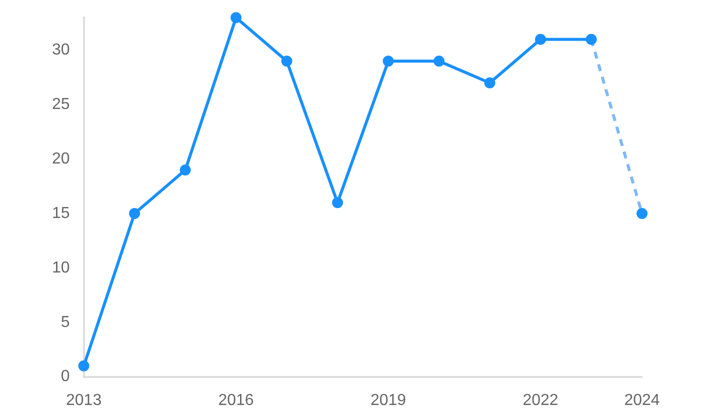  Describe the element at coordinates (65, 377) in the screenshot. I see `y-tick-label: 0` at that location.